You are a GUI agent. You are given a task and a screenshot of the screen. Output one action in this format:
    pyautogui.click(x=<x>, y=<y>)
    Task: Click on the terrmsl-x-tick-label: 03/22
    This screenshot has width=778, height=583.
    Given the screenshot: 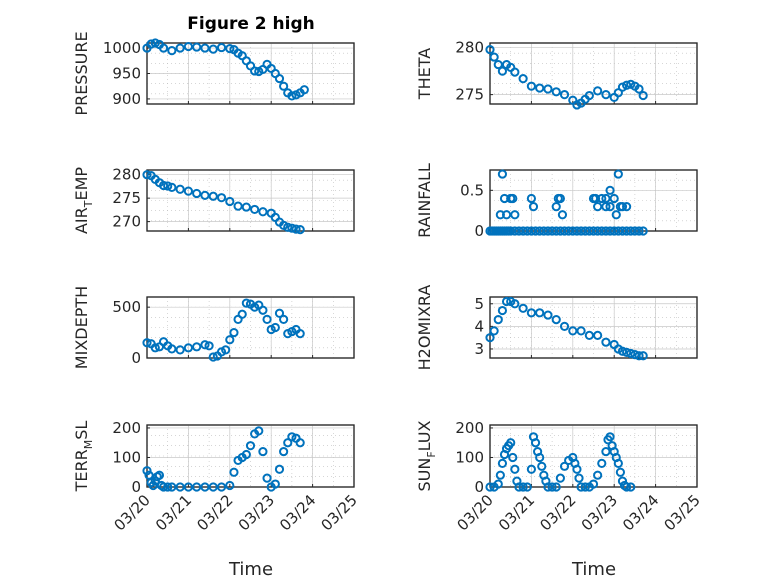 What is the action you would take?
    pyautogui.click(x=214, y=512)
    